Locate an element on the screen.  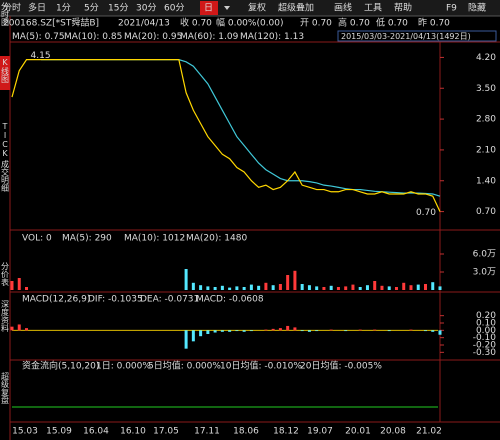
tab-active-bg is located at coordinates (209, 8).